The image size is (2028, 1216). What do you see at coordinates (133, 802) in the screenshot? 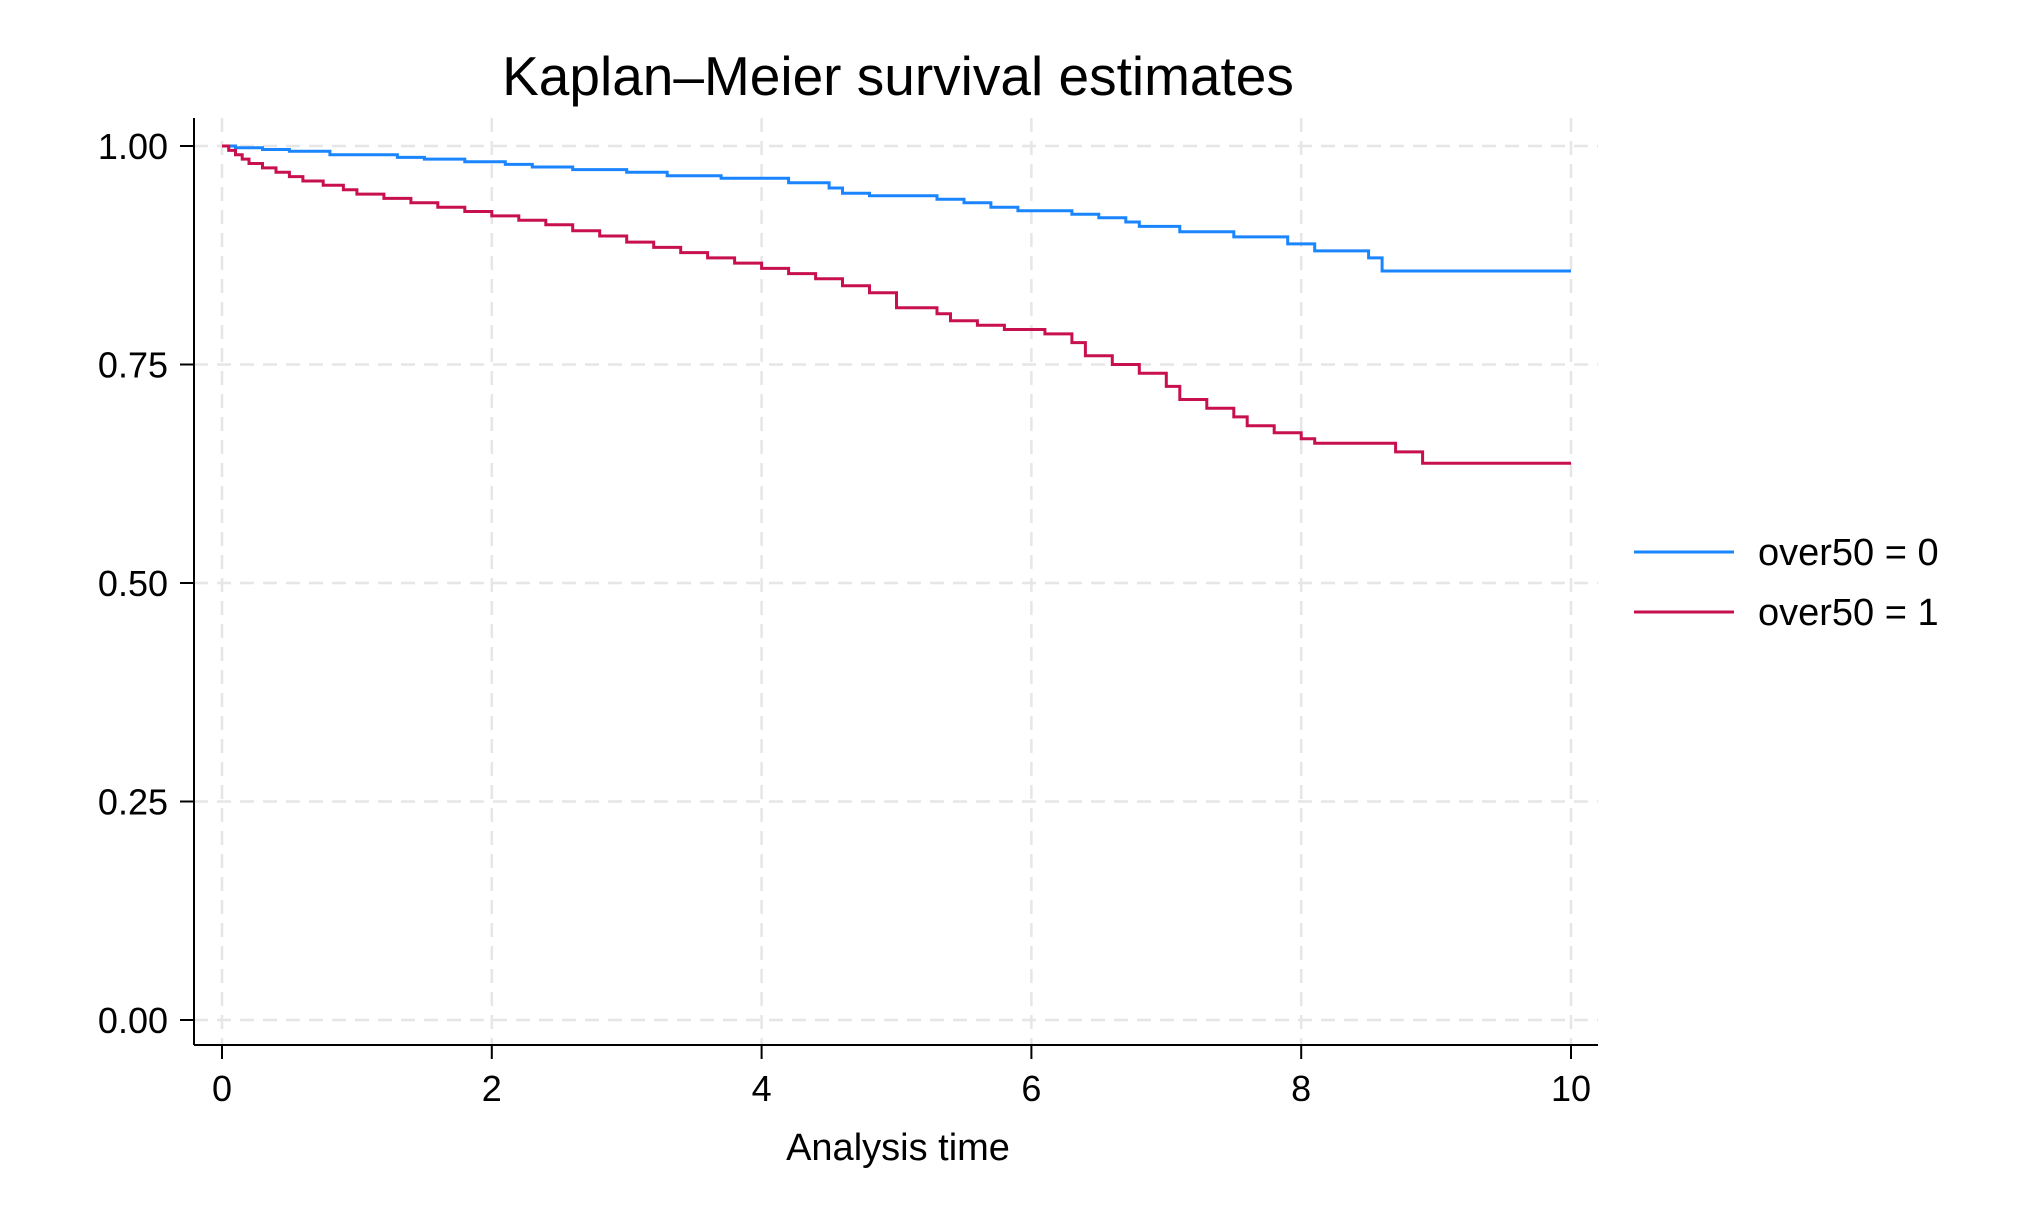
I see `y-tick-label: 0.25` at bounding box center [133, 802].